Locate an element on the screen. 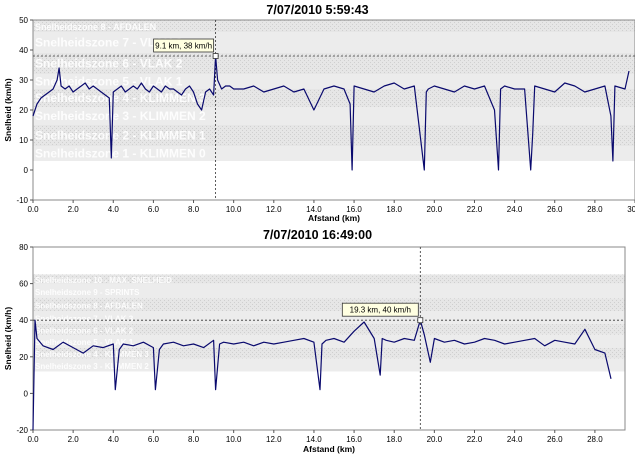 The width and height of the screenshot is (635, 457). x-tick-label: 30.0 is located at coordinates (631, 209).